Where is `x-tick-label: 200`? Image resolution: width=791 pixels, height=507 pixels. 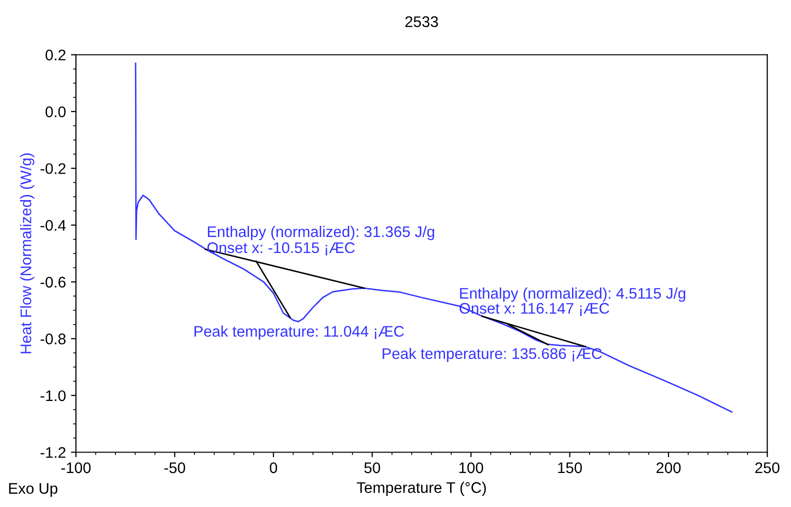 x-tick-label: 200 is located at coordinates (668, 468).